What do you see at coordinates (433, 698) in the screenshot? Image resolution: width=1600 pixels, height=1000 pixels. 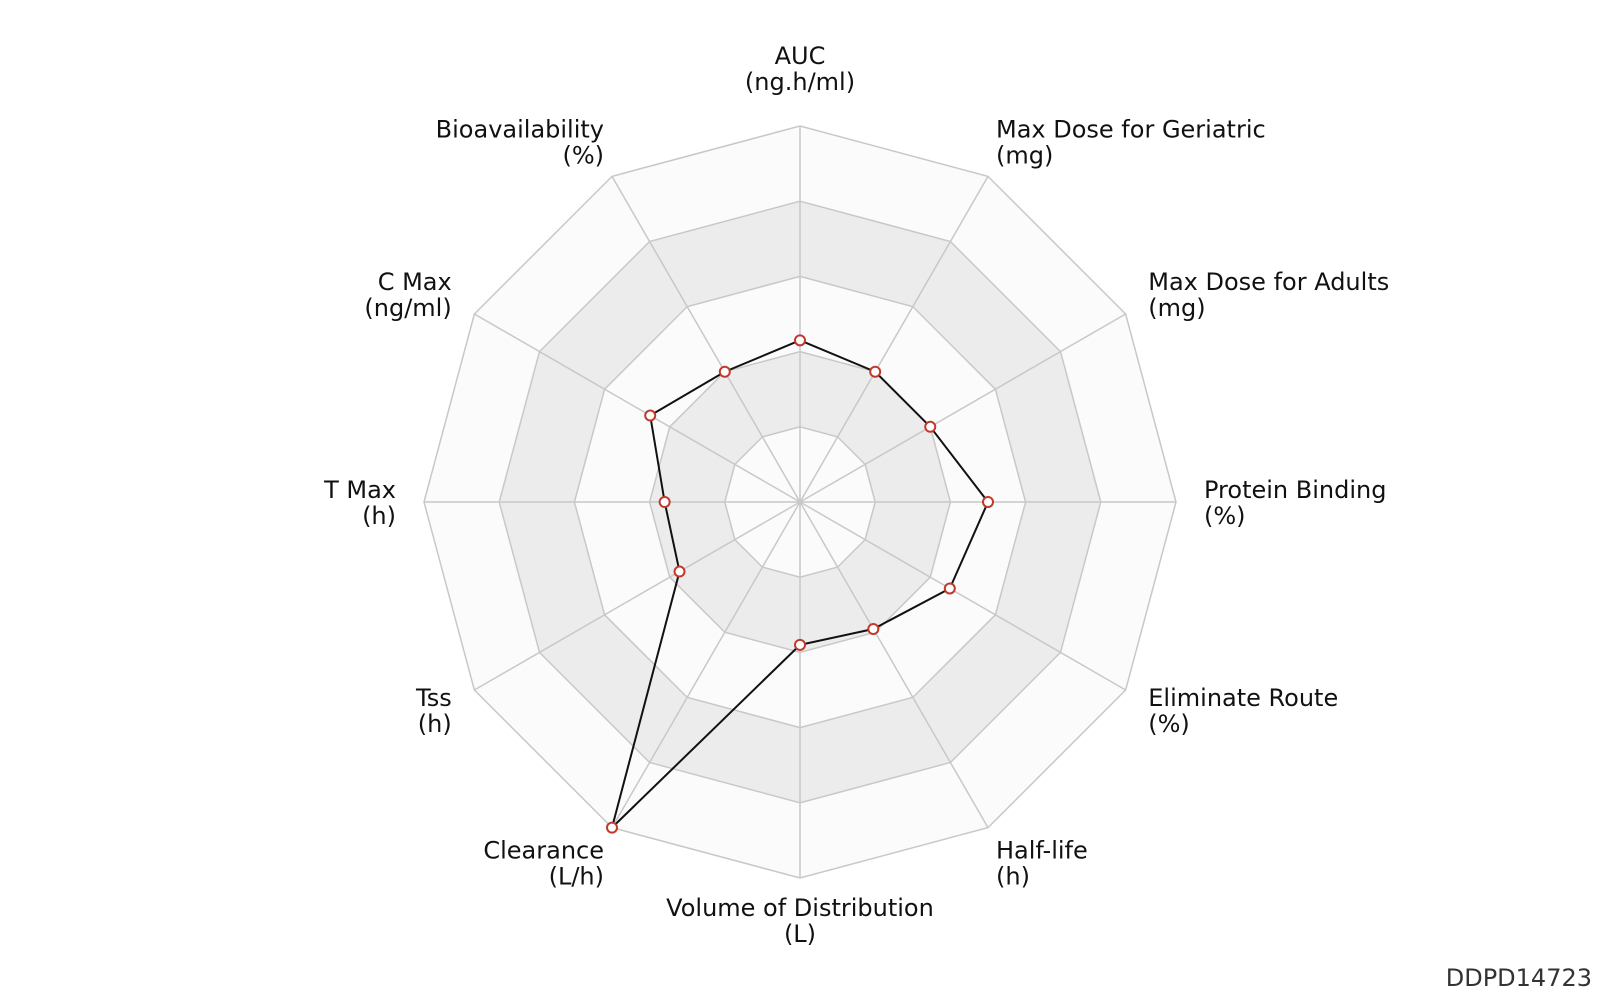 I see `axis-name-8: Tss` at bounding box center [433, 698].